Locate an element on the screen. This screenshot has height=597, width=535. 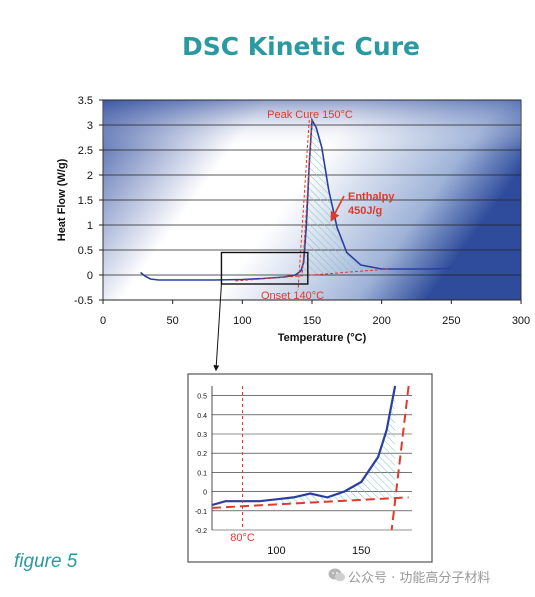
enthalpy-label: Enthalpy is located at coordinates (371, 197).